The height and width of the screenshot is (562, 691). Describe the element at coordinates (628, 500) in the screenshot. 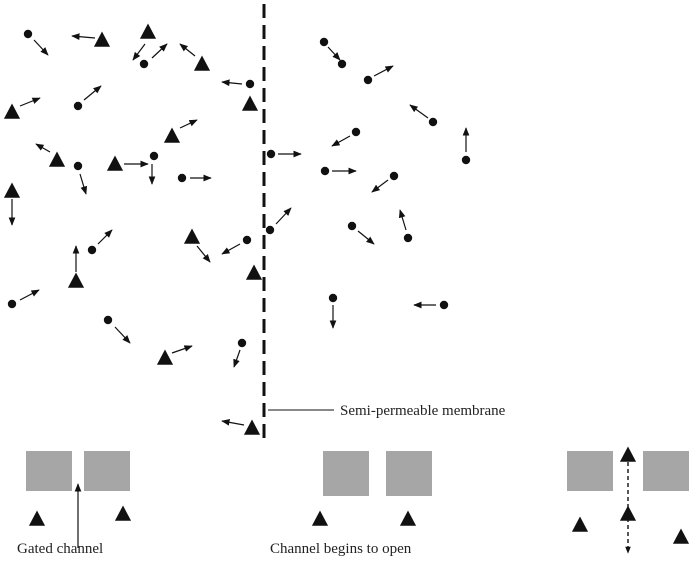

I see `channel-open` at that location.